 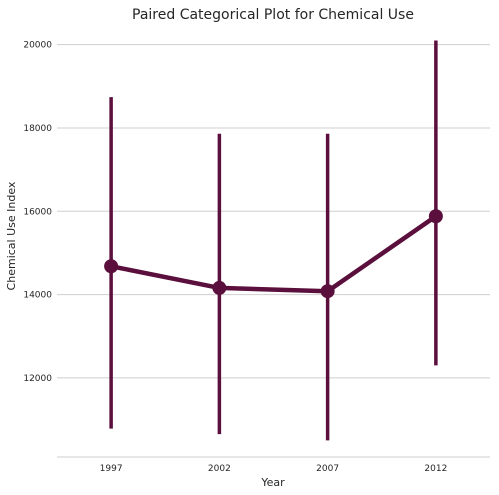 What do you see at coordinates (37, 46) in the screenshot?
I see `y-tick-label-20000: 20000` at bounding box center [37, 46].